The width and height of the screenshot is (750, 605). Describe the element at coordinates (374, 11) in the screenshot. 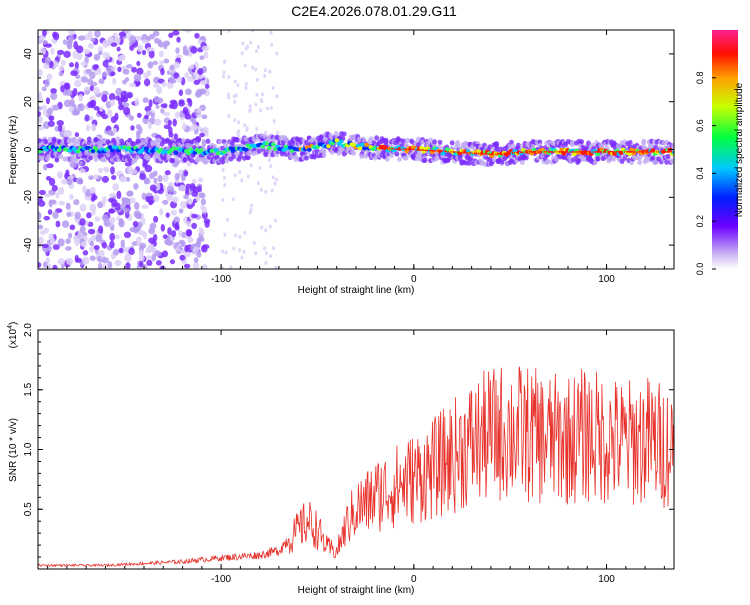

I see `figure-title: C2E4.2026.078.01.29.G11` at that location.